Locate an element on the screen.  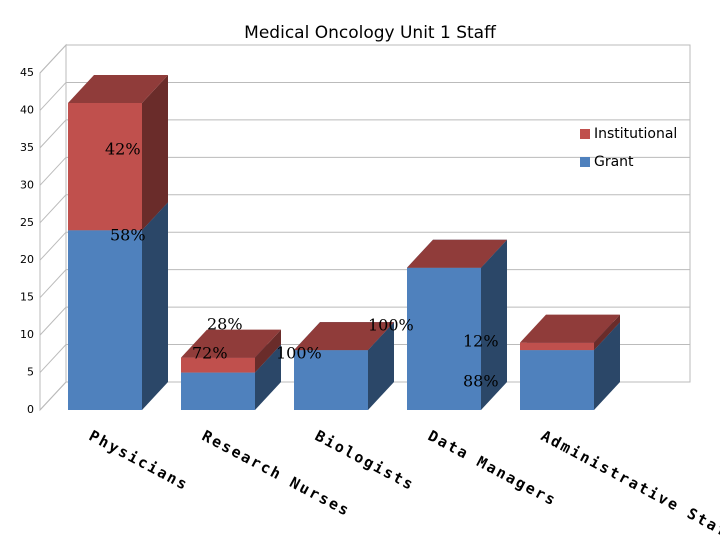
x-tick-label: Administrative Staff is located at coordinates (629, 483).